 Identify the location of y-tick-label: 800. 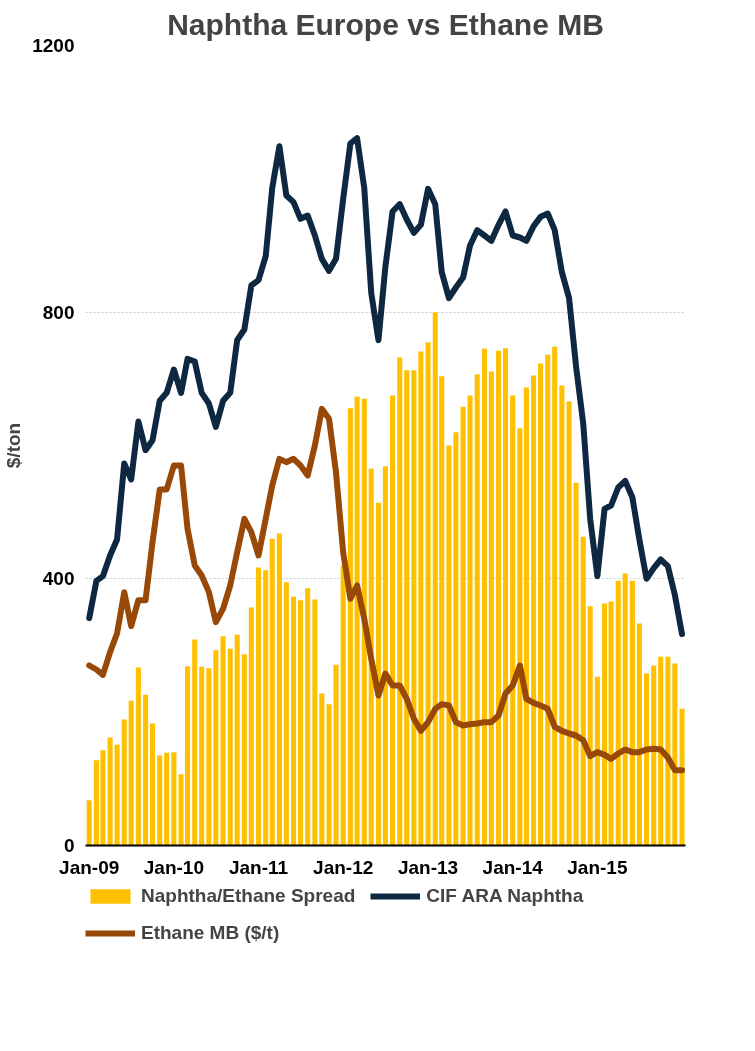
(58, 312).